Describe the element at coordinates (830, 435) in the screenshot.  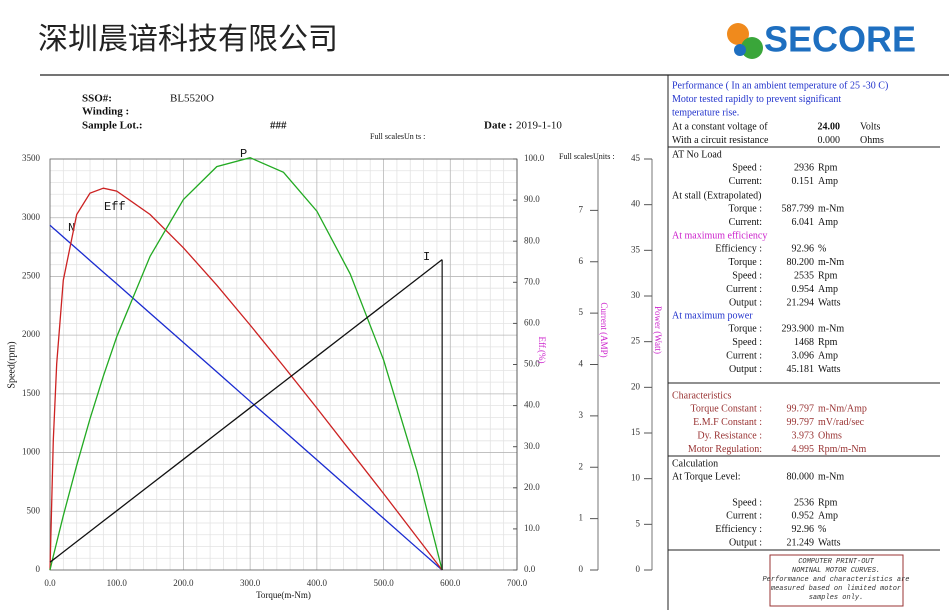
I see `row-unit: Ohms` at that location.